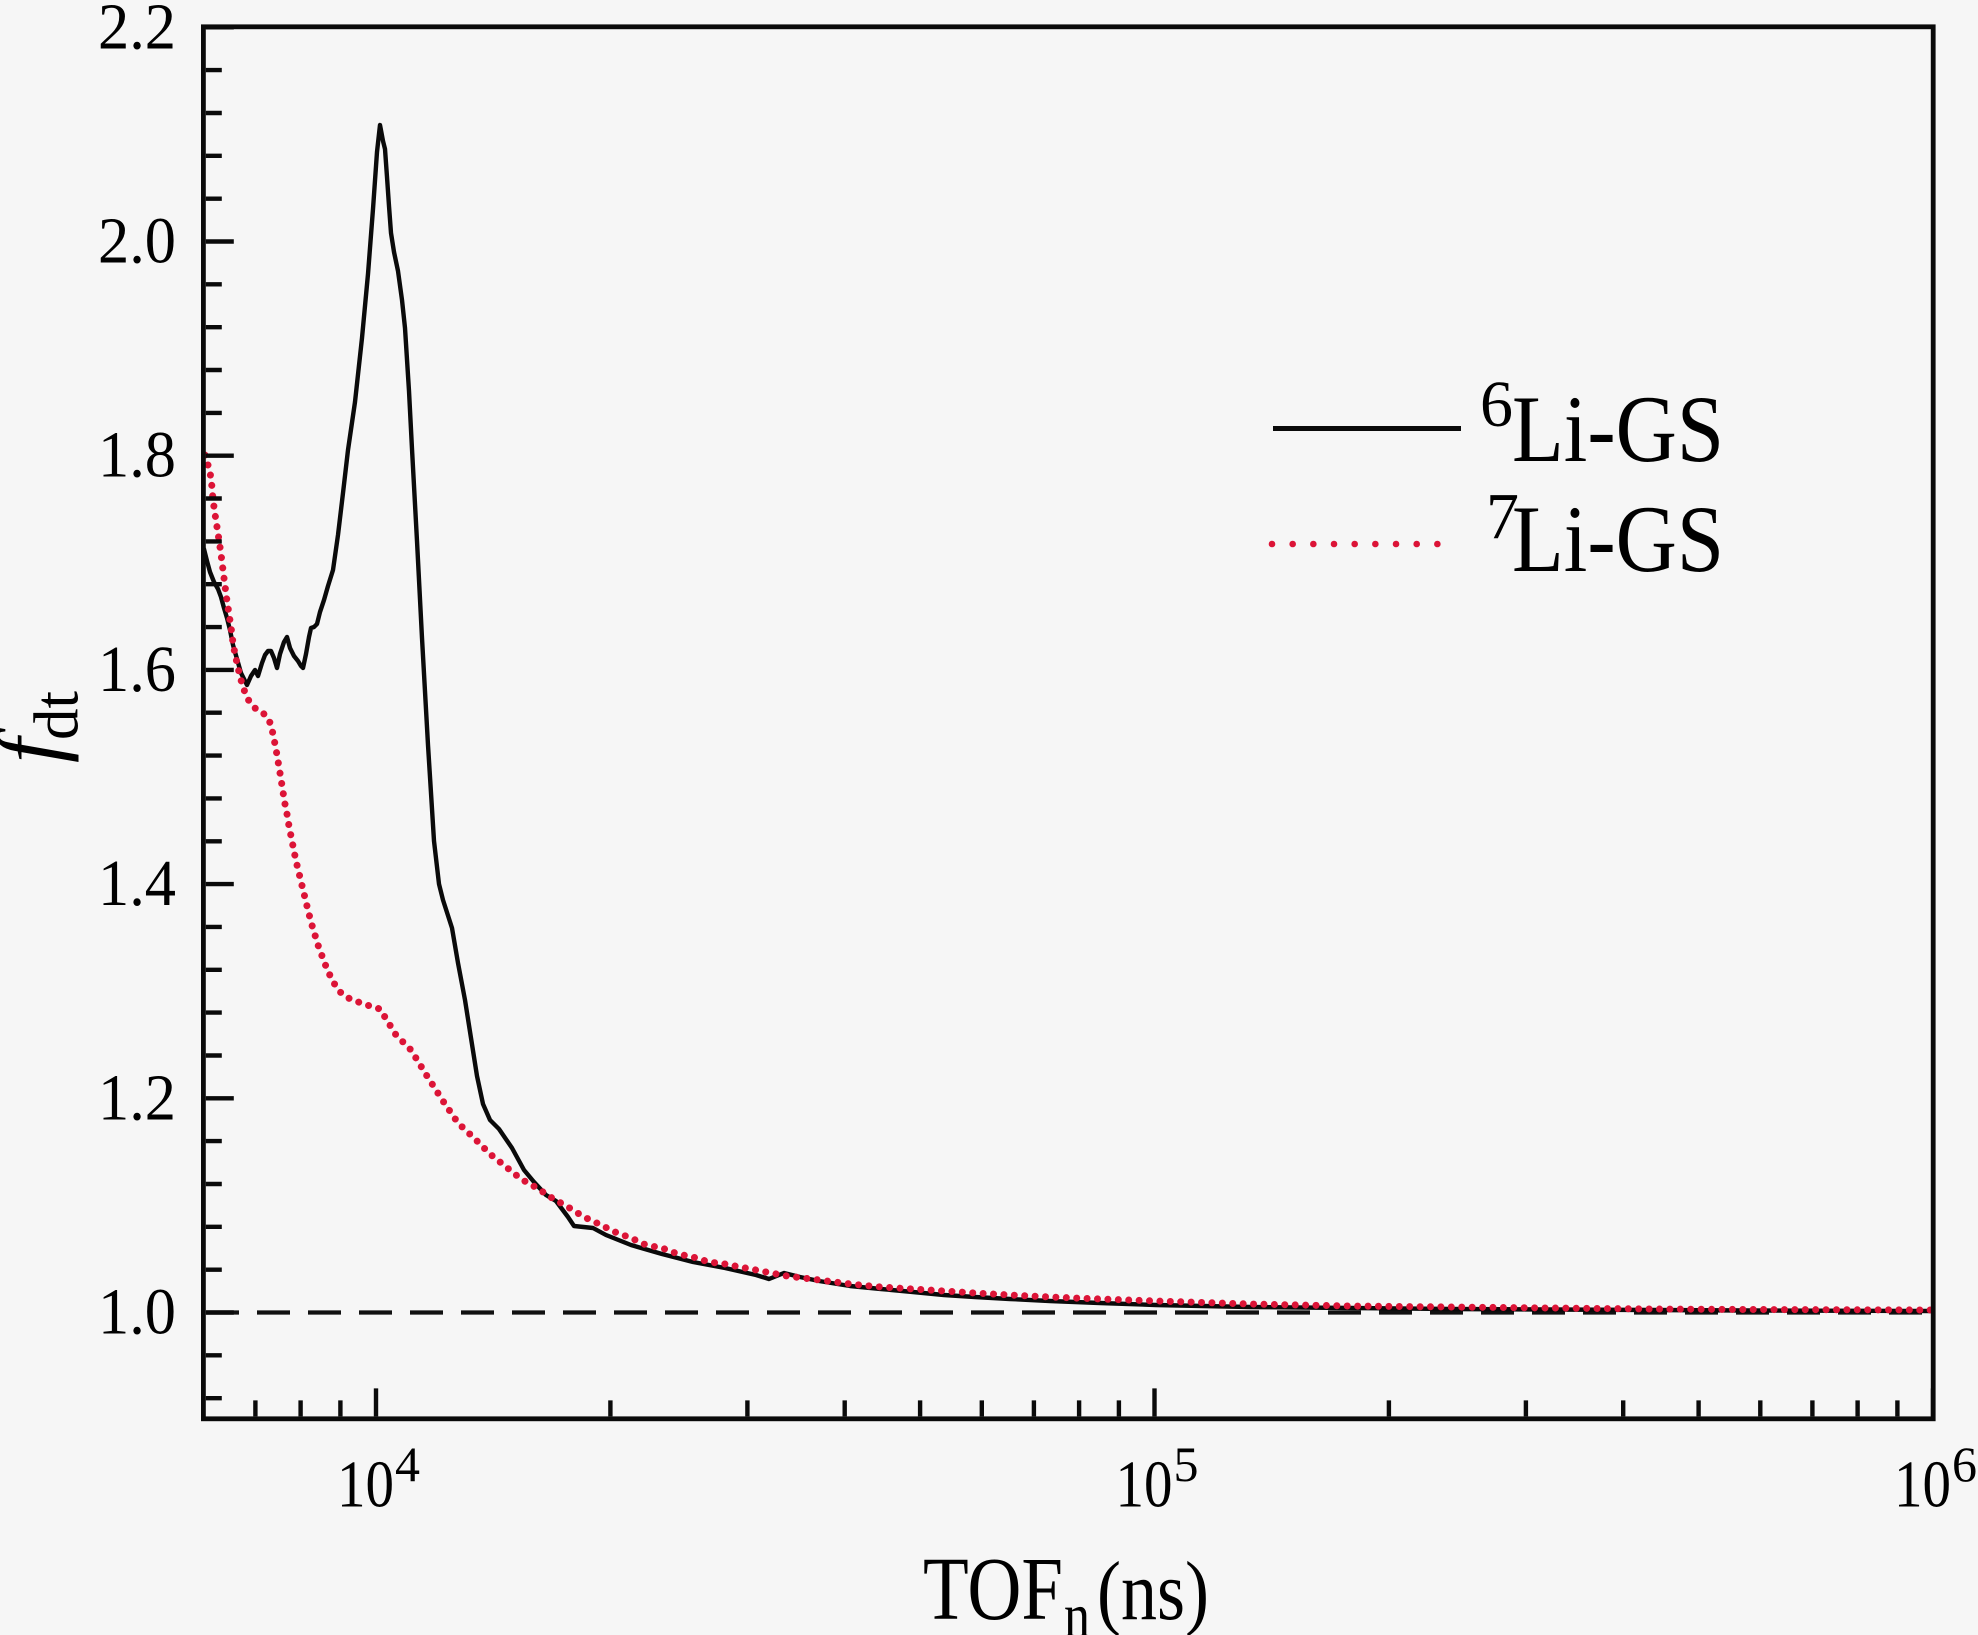 This screenshot has height=1635, width=1978. I want to click on svg-text: 1.8, so click(137, 455).